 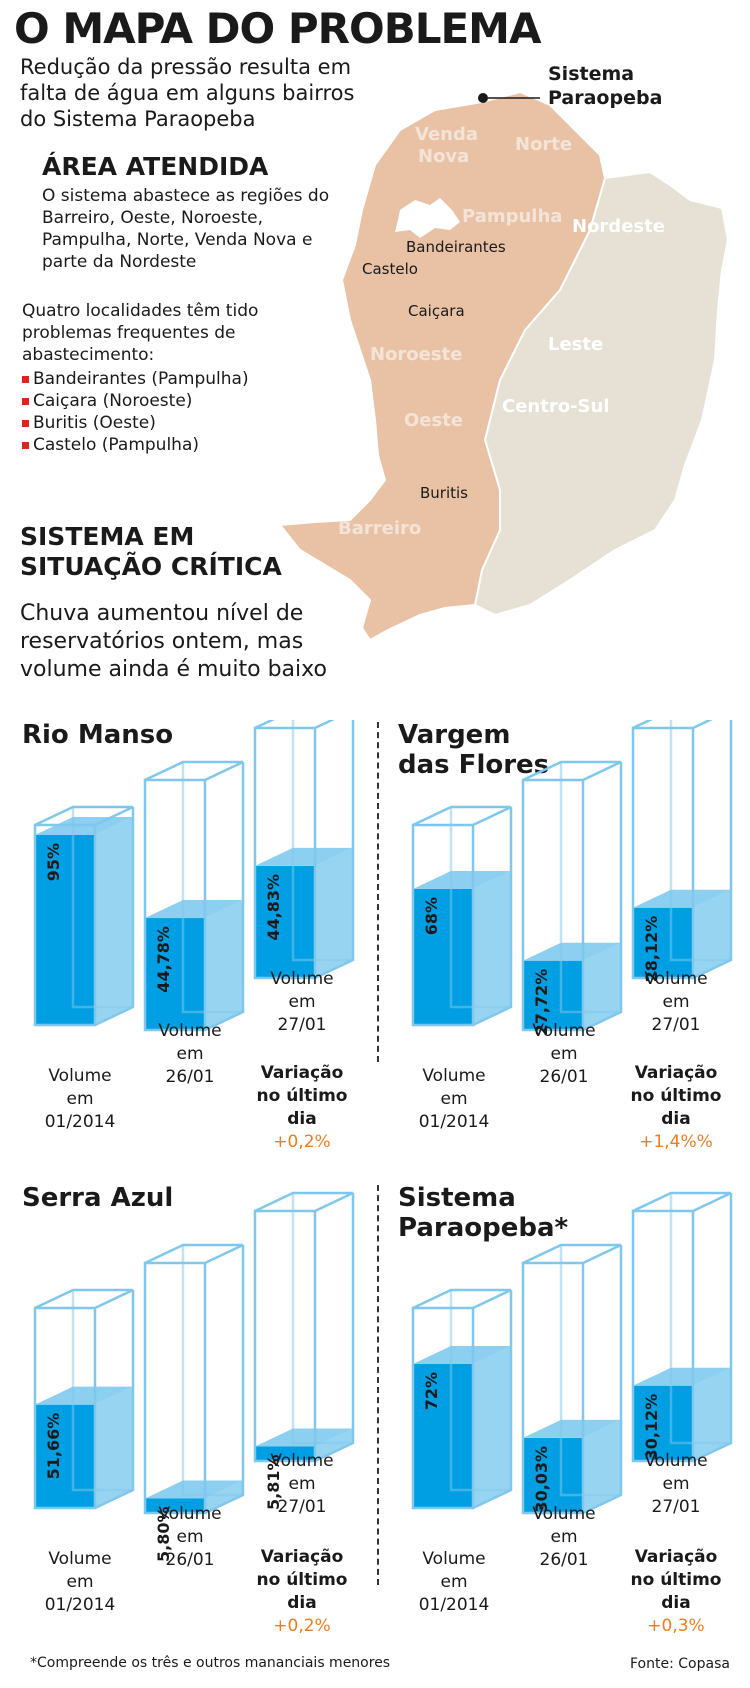 I want to click on map-system-label-line2: Paraopeba, so click(x=605, y=98).